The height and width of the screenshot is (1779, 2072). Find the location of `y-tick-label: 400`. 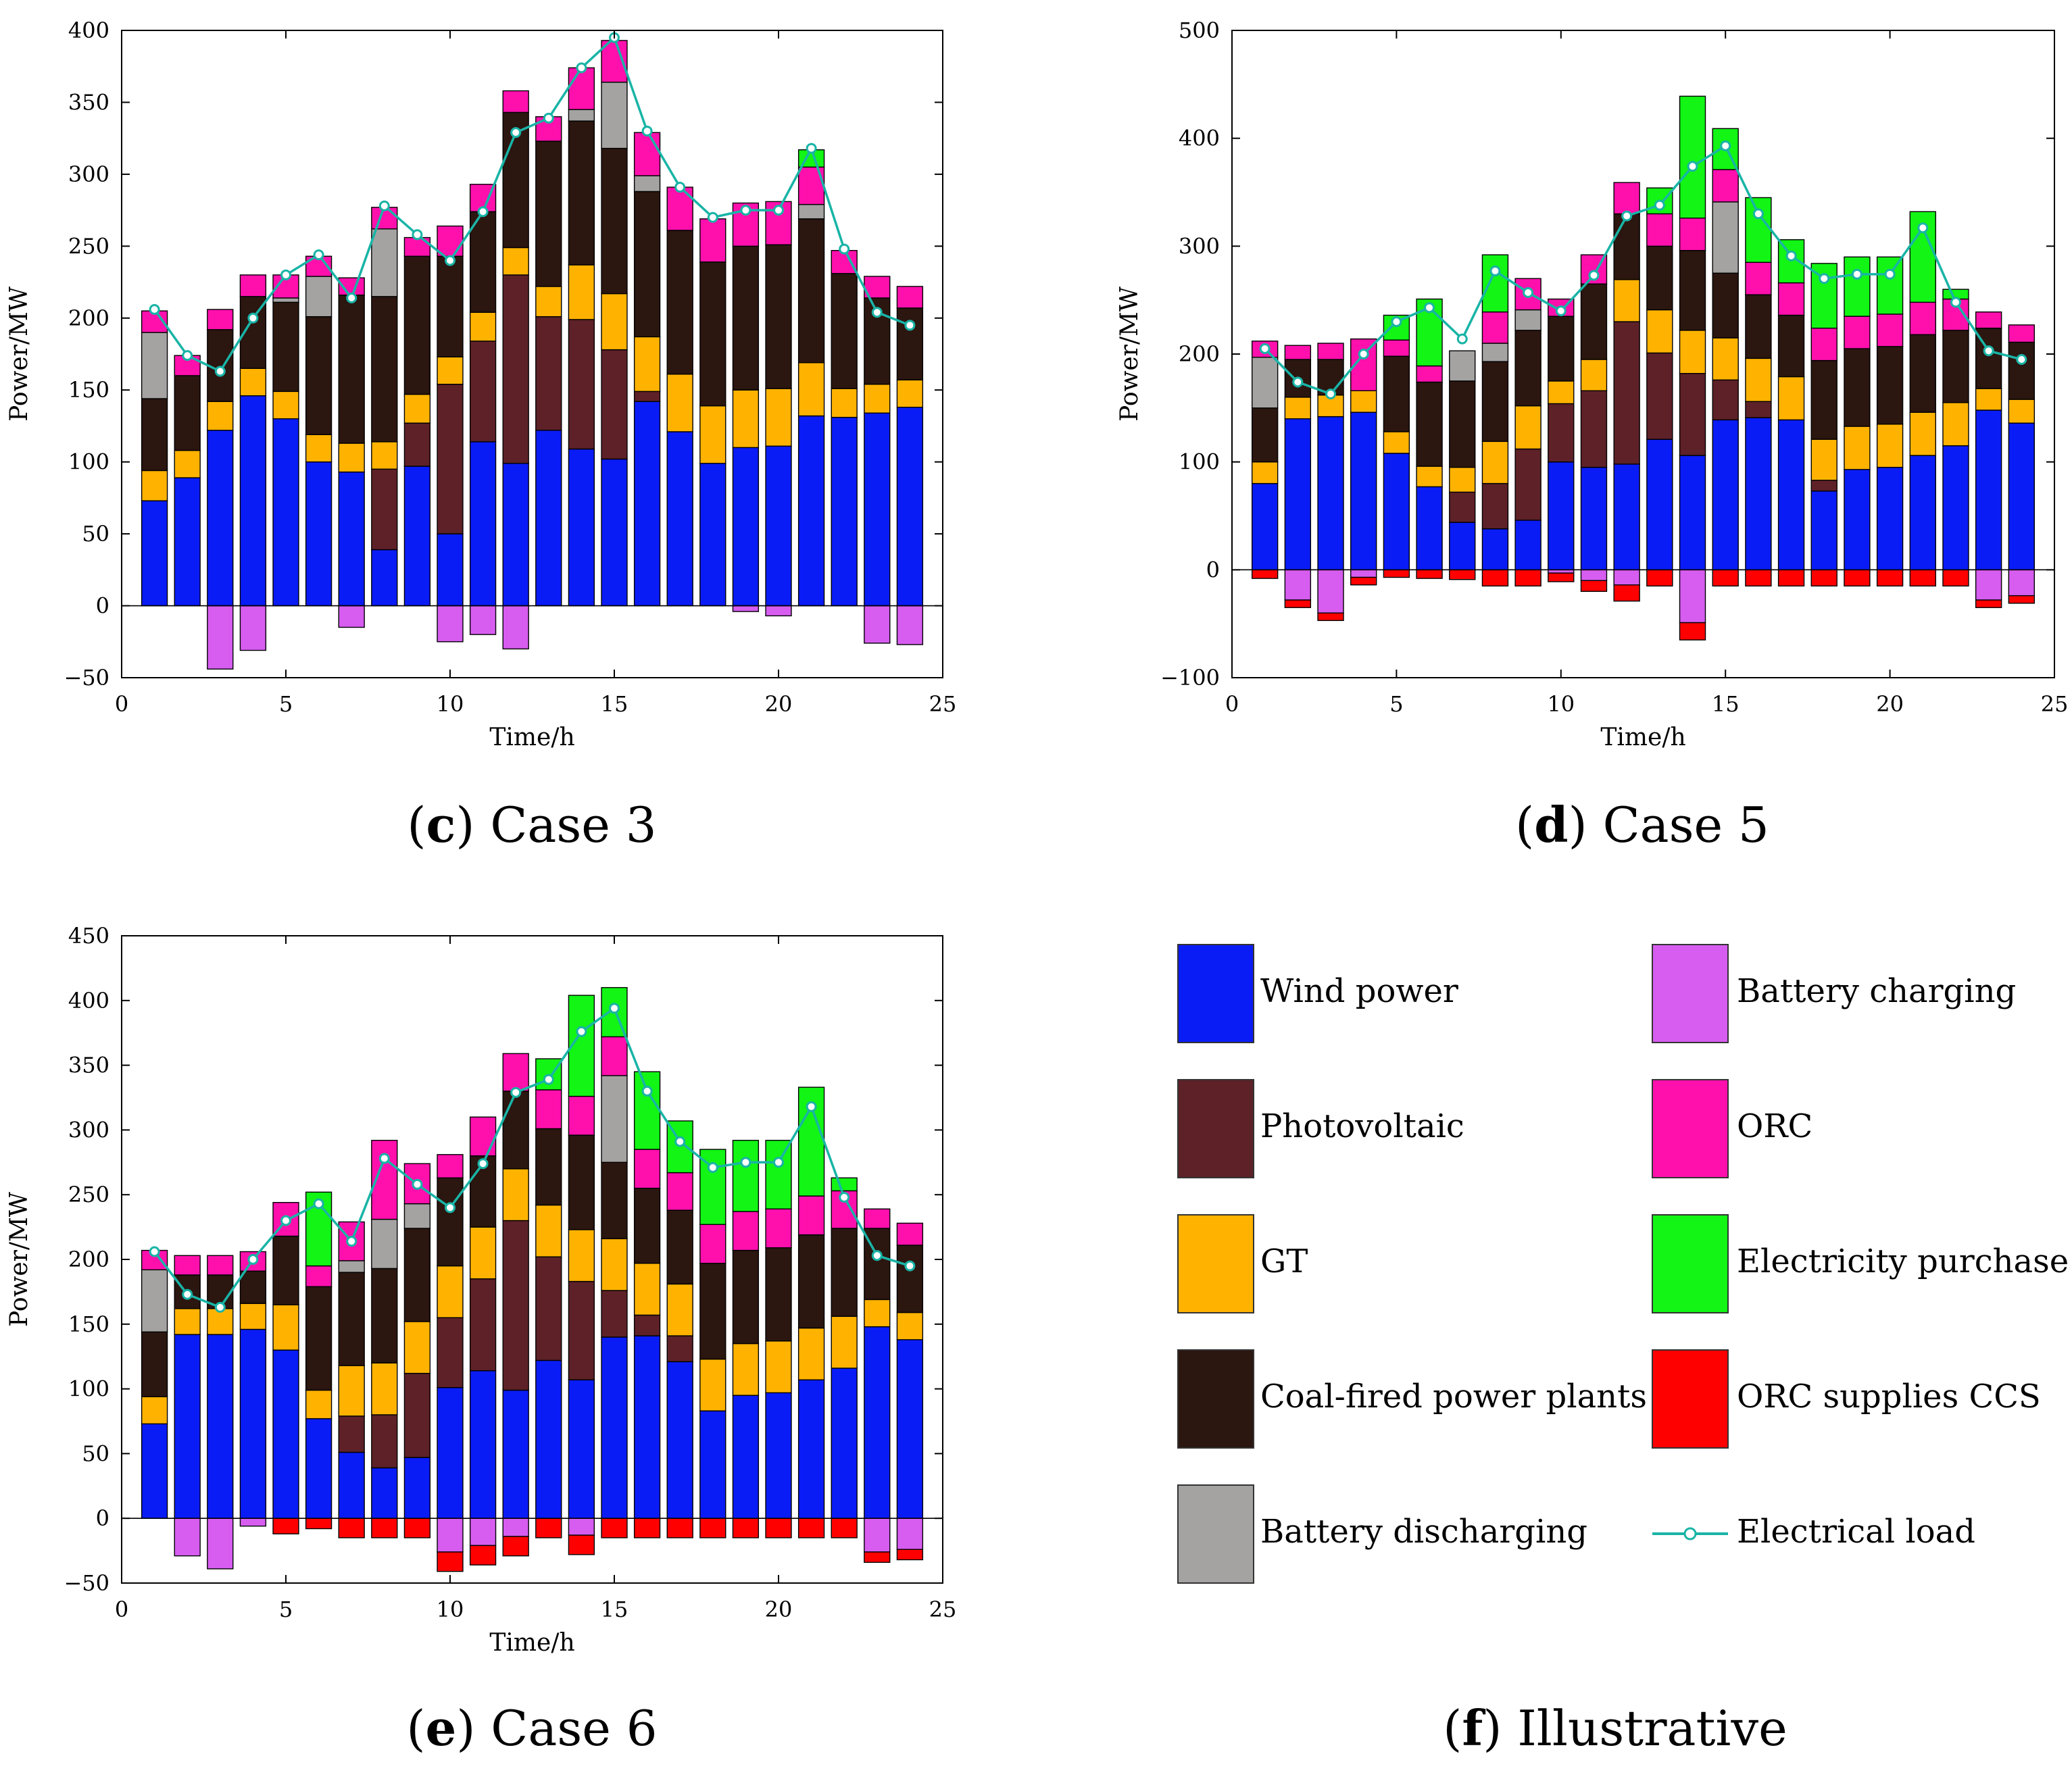

y-tick-label: 400 is located at coordinates (1199, 138).